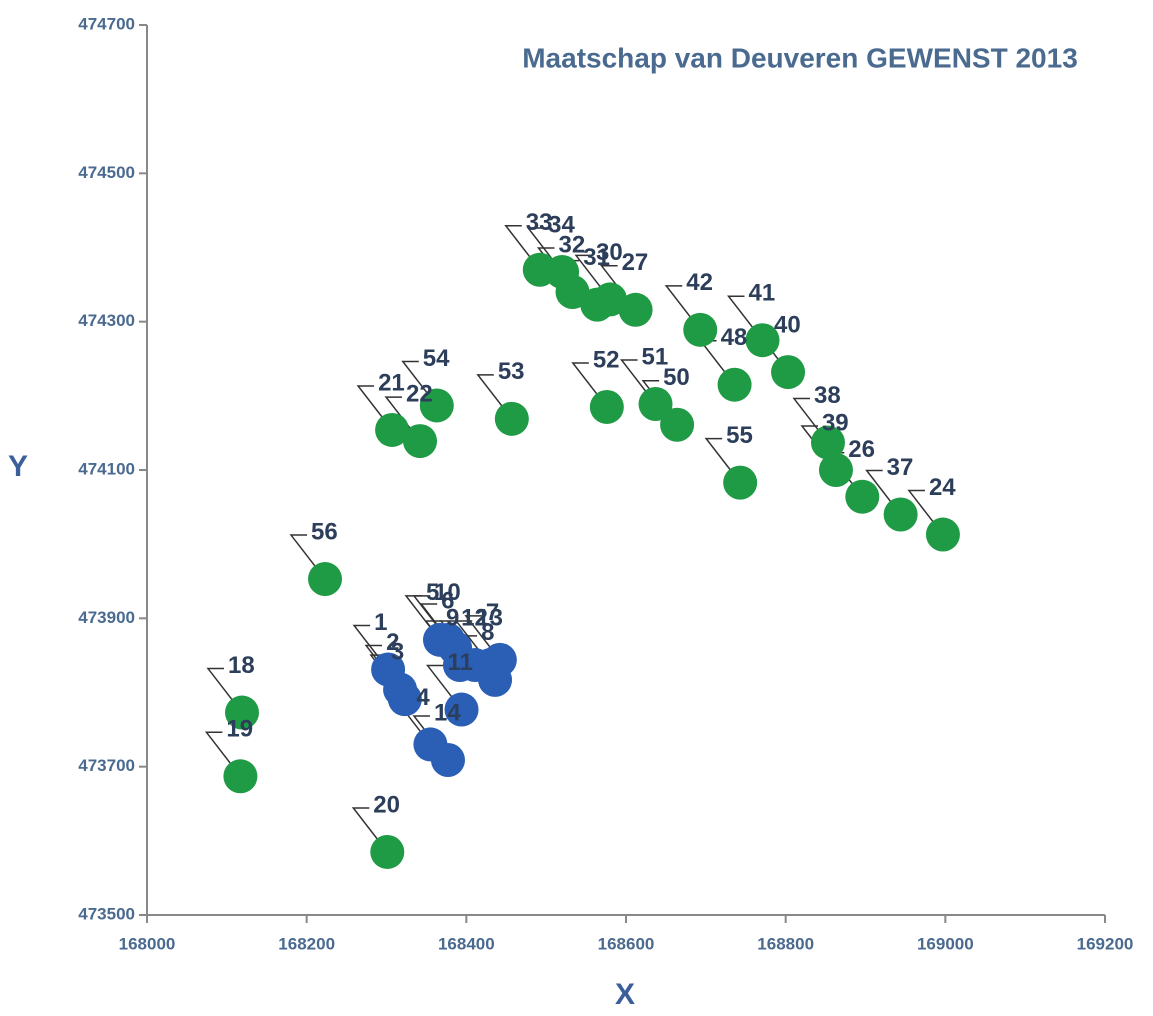 The height and width of the screenshot is (1016, 1153). I want to click on x-tick-label: 168400, so click(466, 943).